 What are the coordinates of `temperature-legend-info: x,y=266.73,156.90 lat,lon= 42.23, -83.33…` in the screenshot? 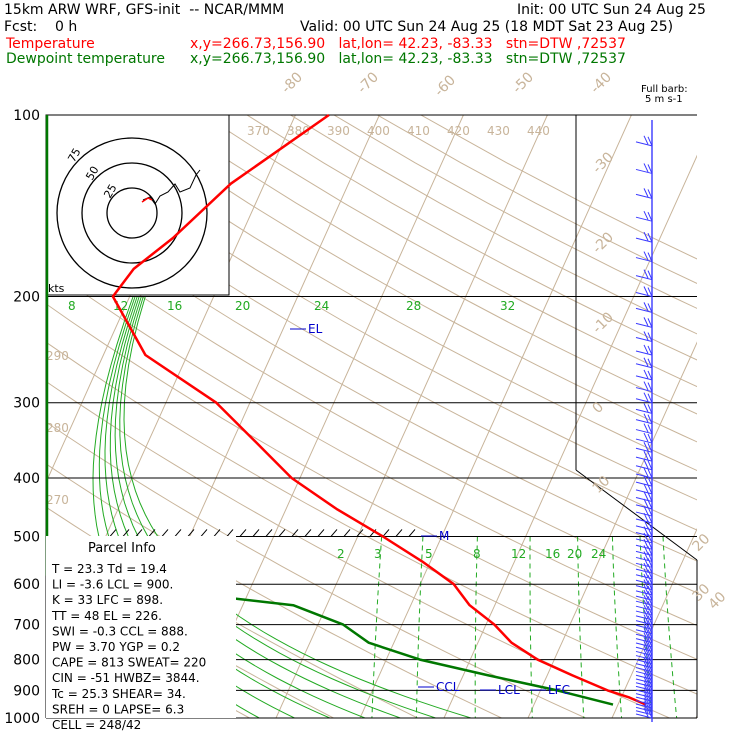 It's located at (408, 44).